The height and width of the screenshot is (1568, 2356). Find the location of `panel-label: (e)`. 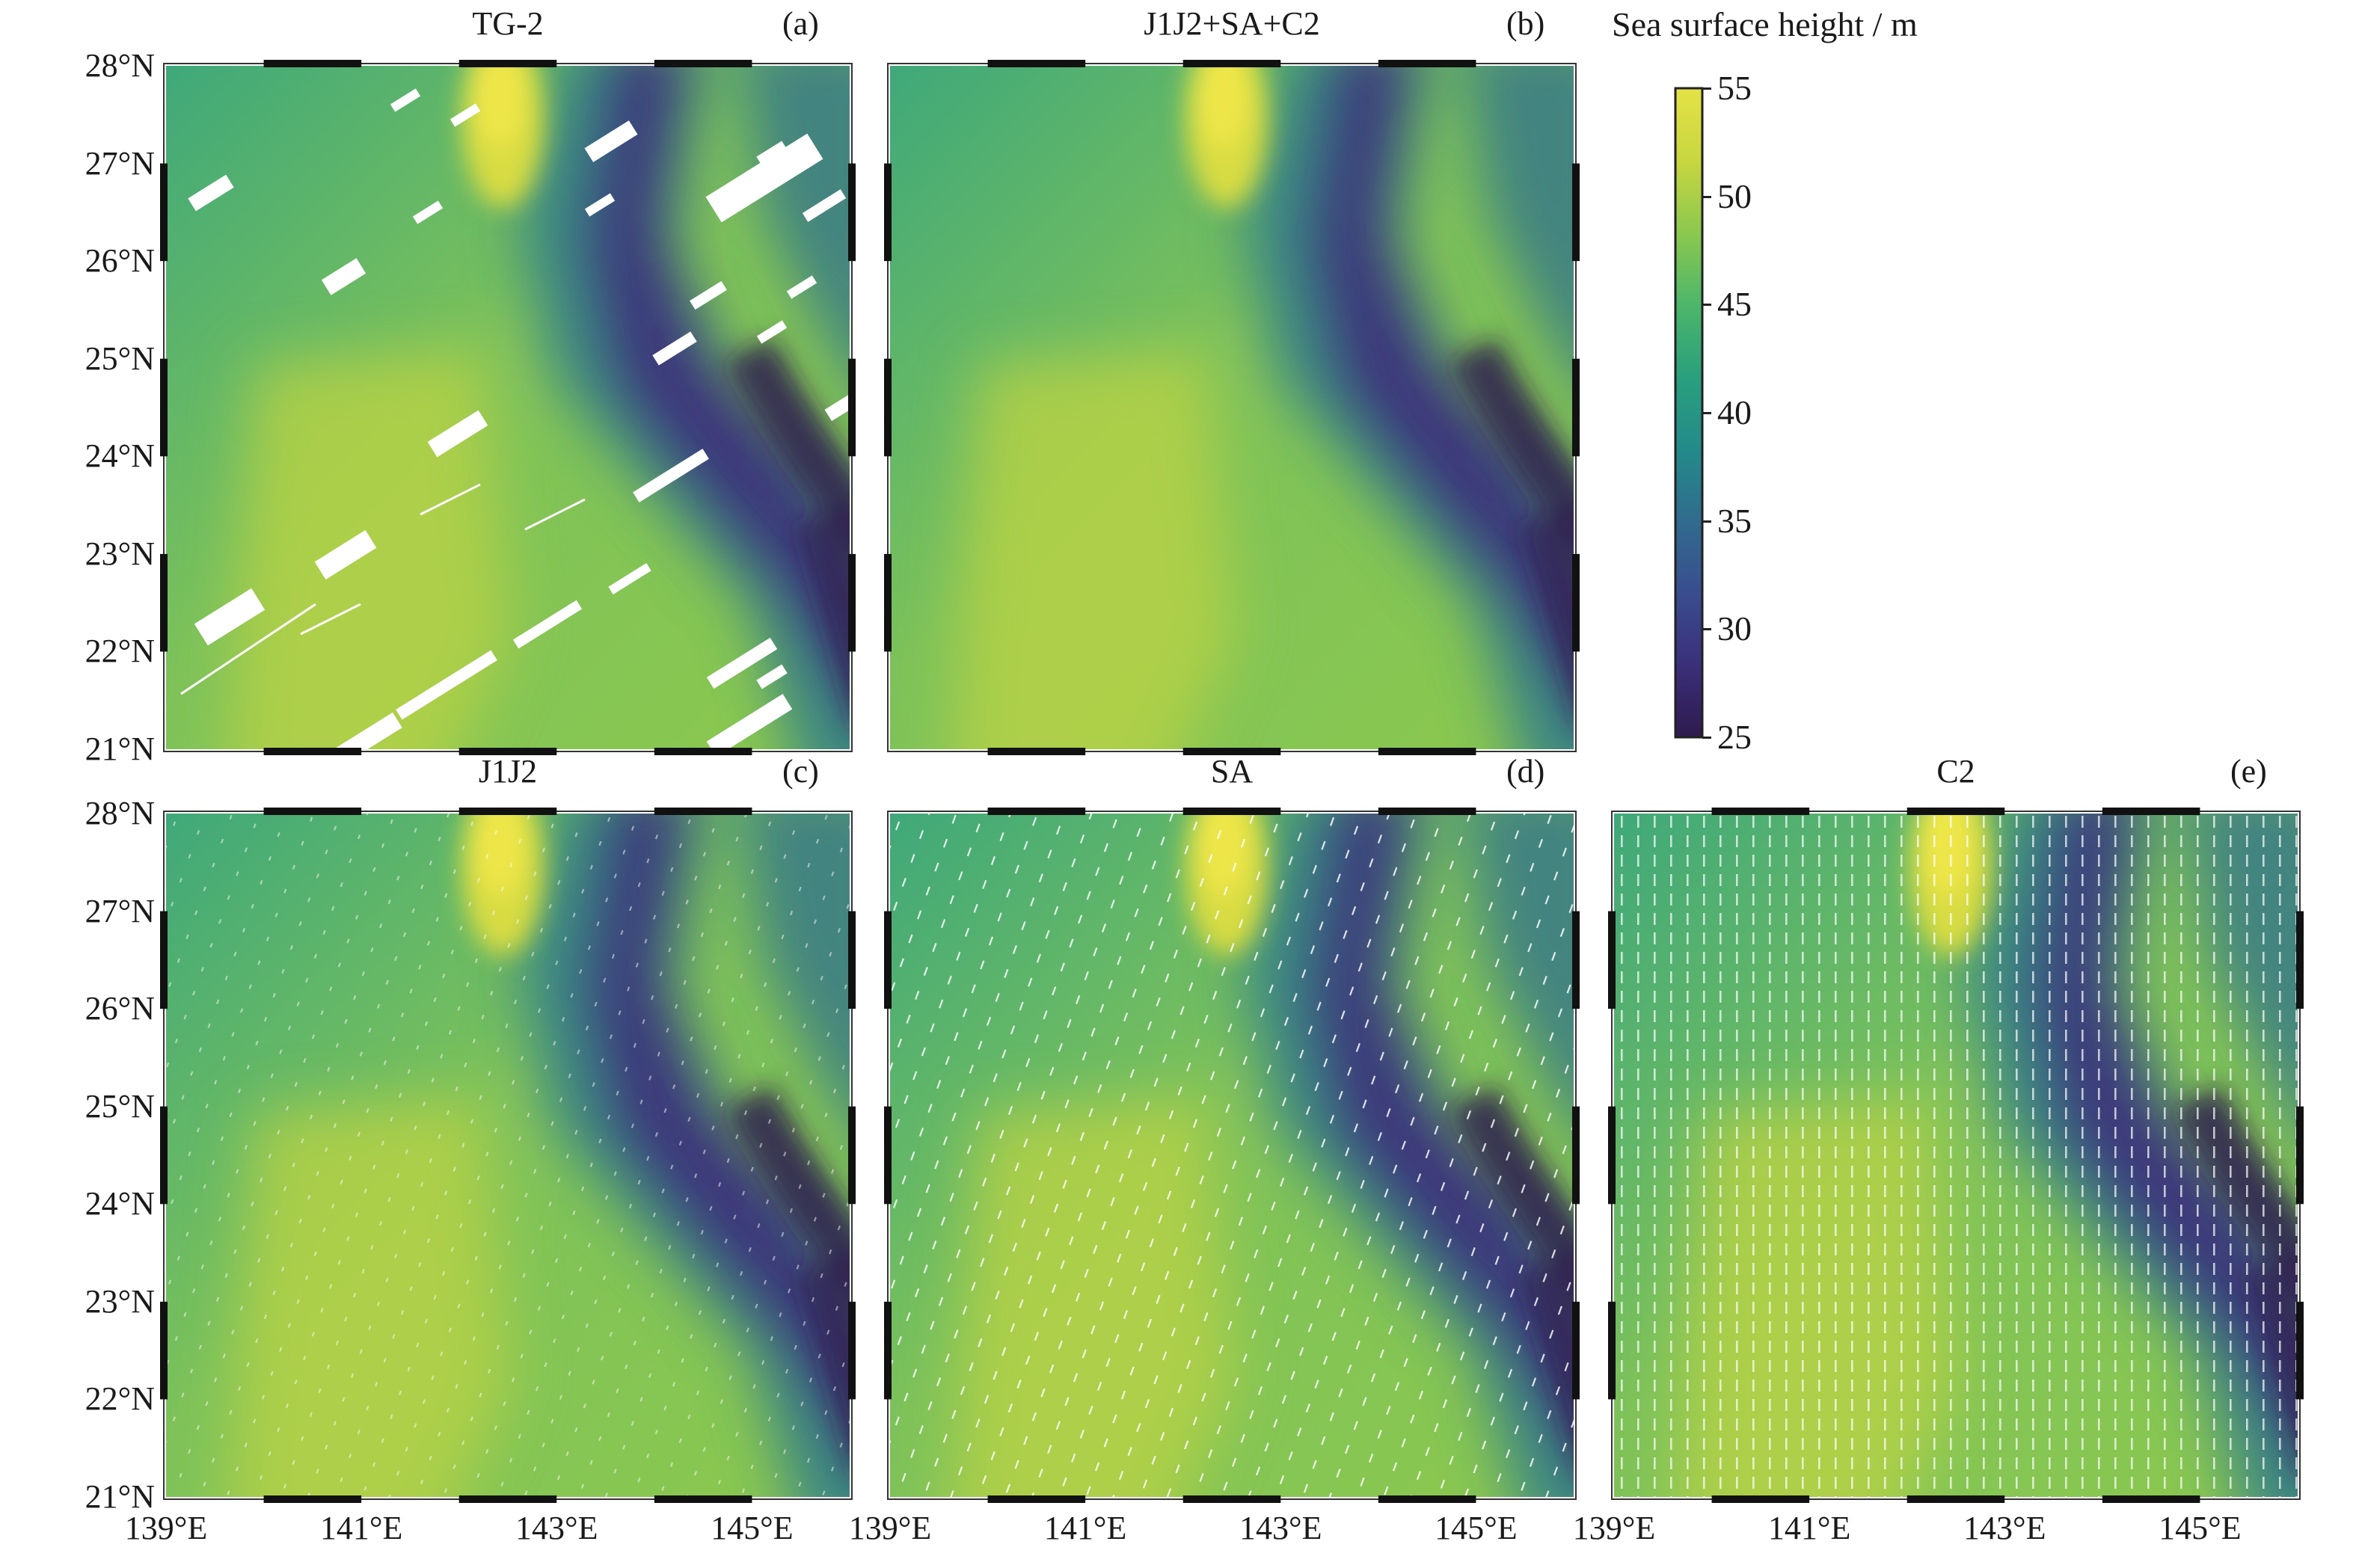

panel-label: (e) is located at coordinates (2248, 771).